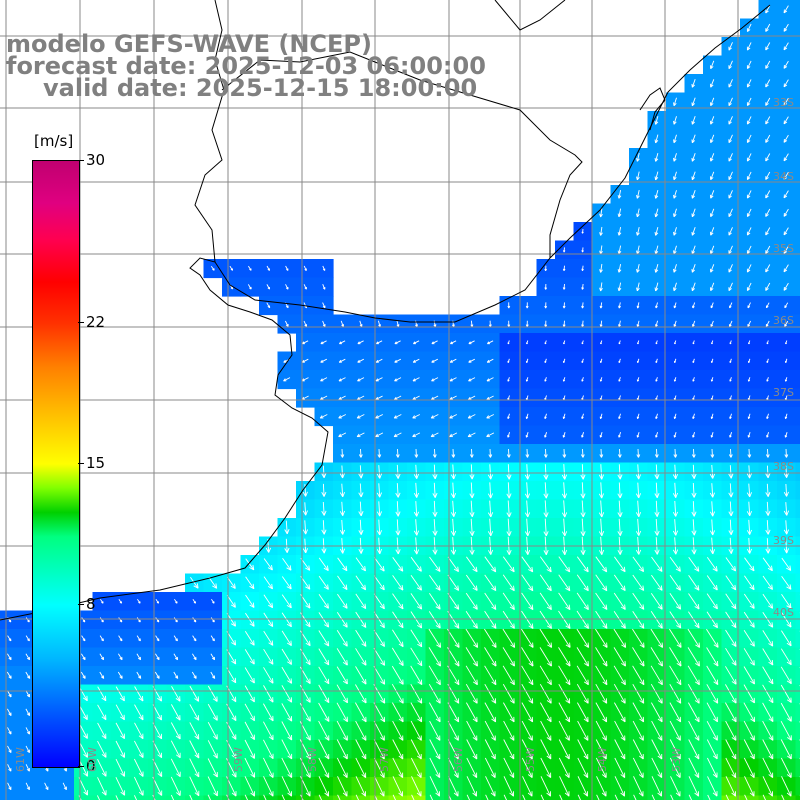  I want to click on colorbar-tick-label: 30, so click(96, 160).